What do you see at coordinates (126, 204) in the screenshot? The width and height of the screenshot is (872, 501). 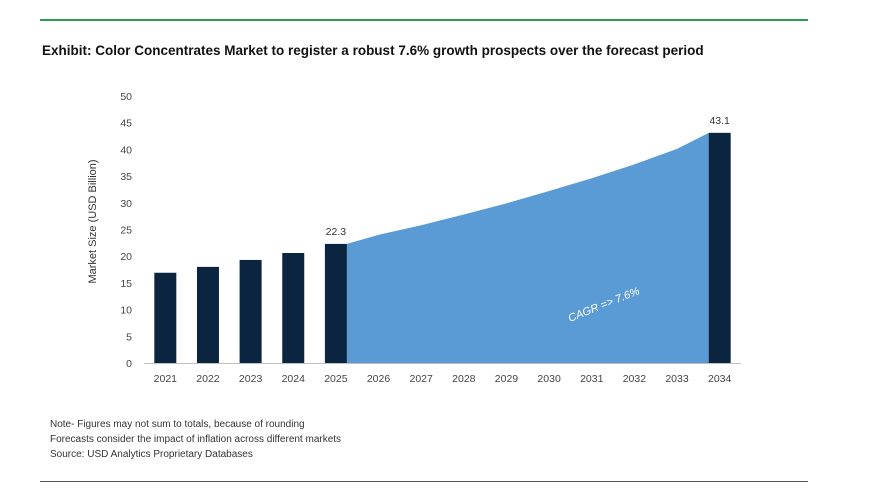 I see `y-tick-label: 30` at bounding box center [126, 204].